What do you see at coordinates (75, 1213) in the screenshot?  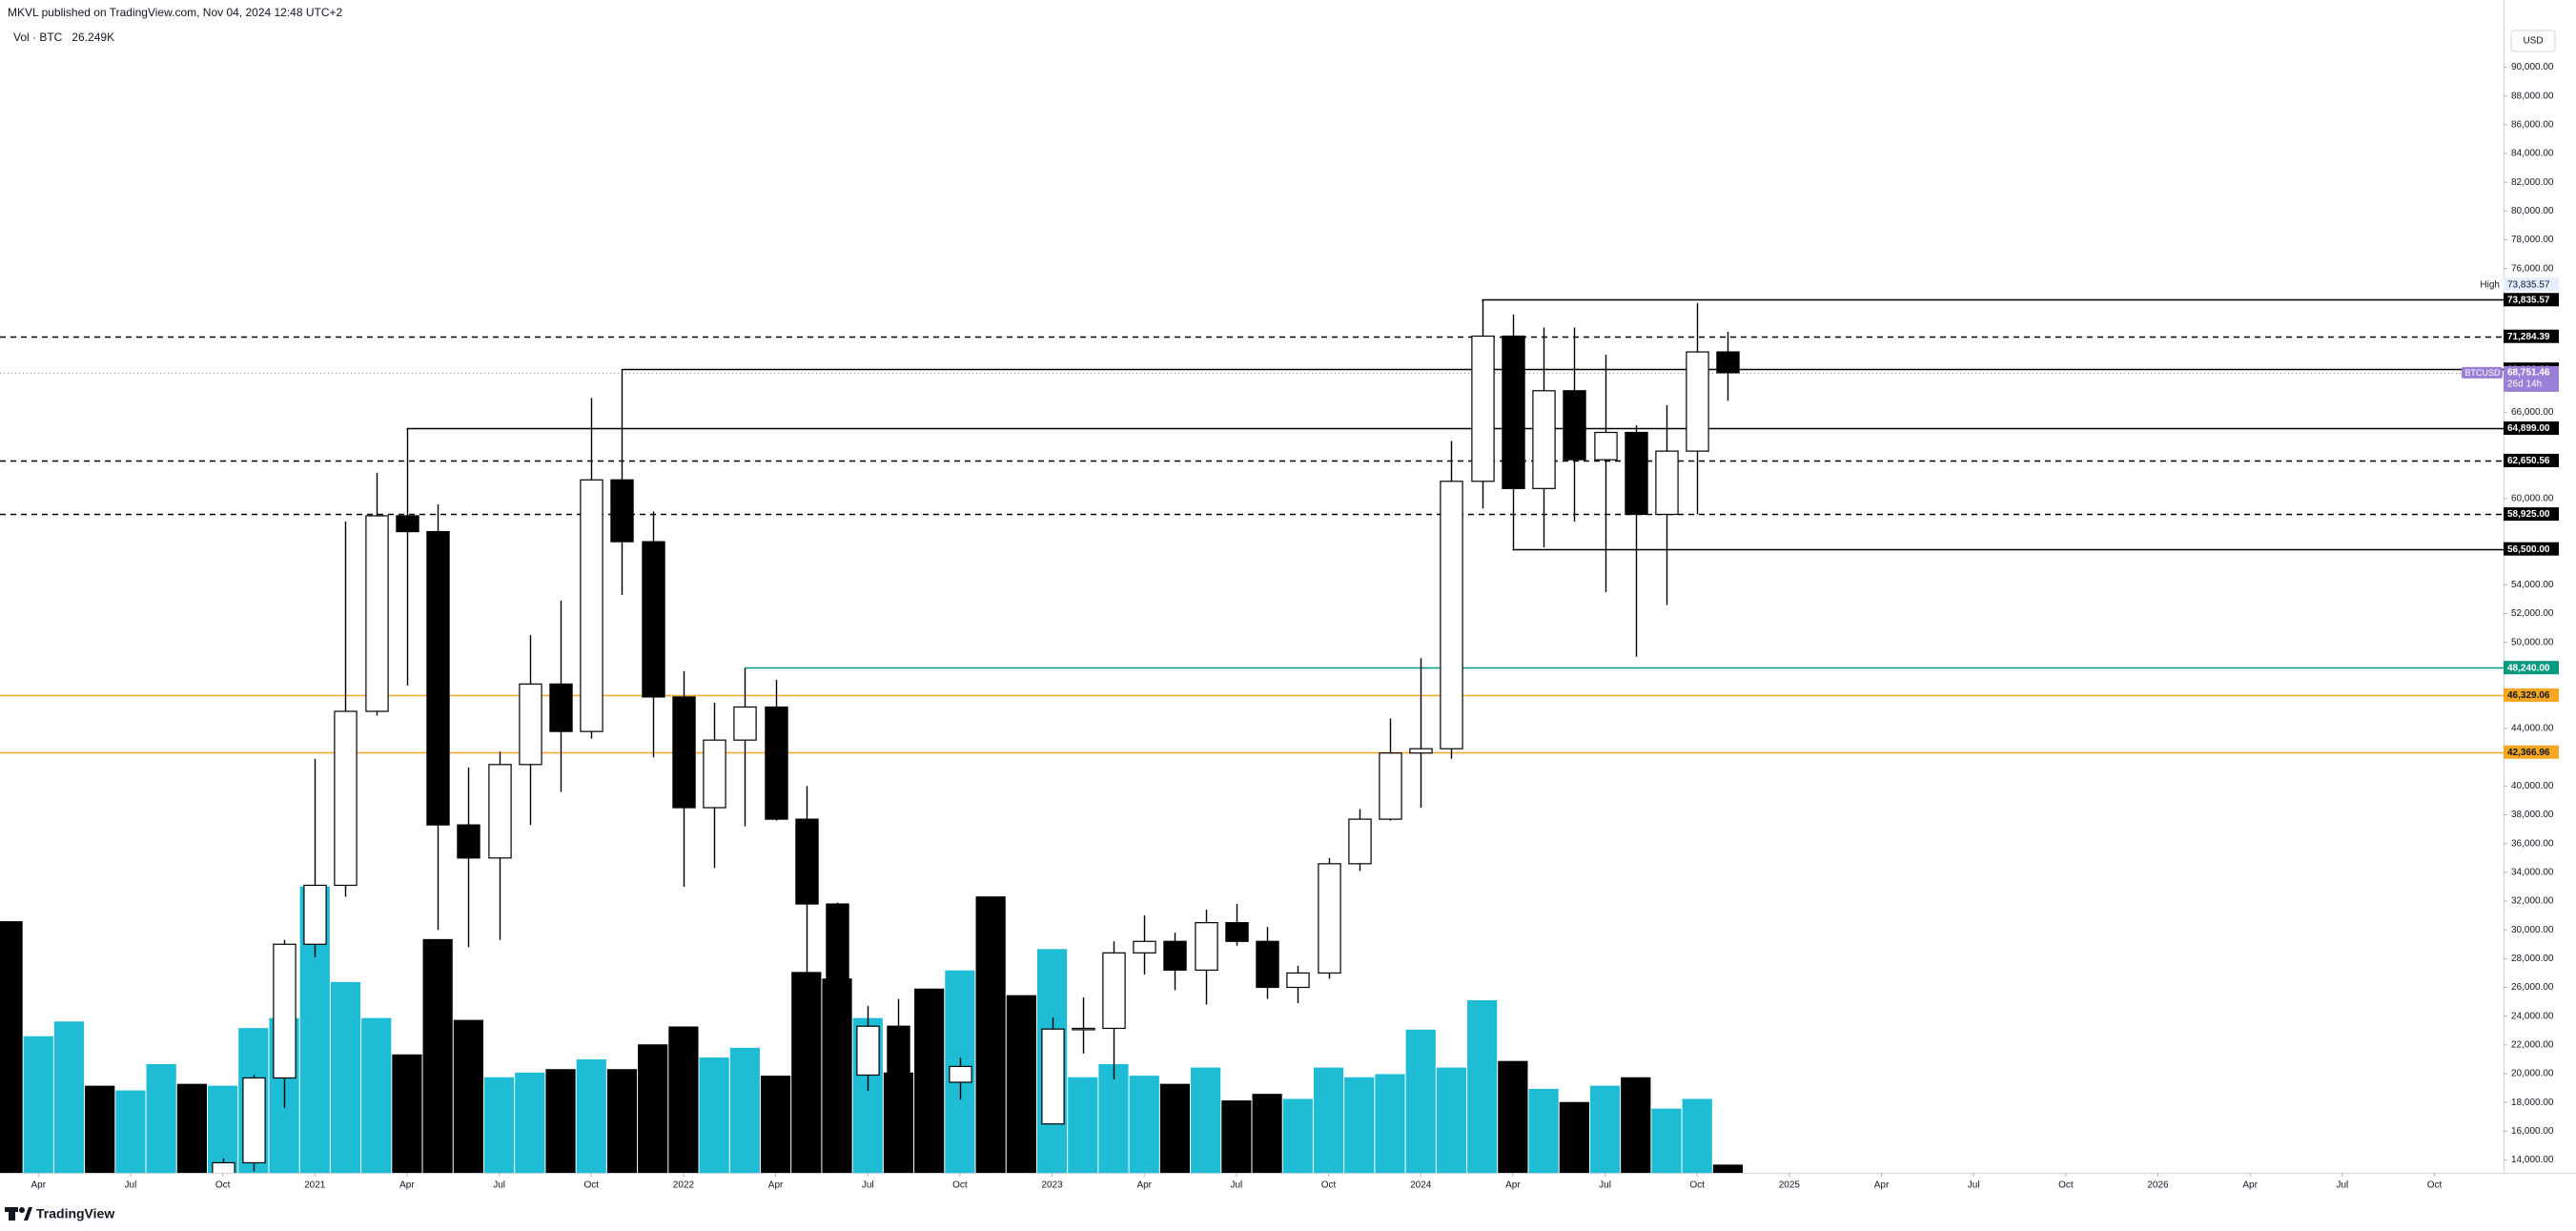 I see `brand-name: TradingView` at bounding box center [75, 1213].